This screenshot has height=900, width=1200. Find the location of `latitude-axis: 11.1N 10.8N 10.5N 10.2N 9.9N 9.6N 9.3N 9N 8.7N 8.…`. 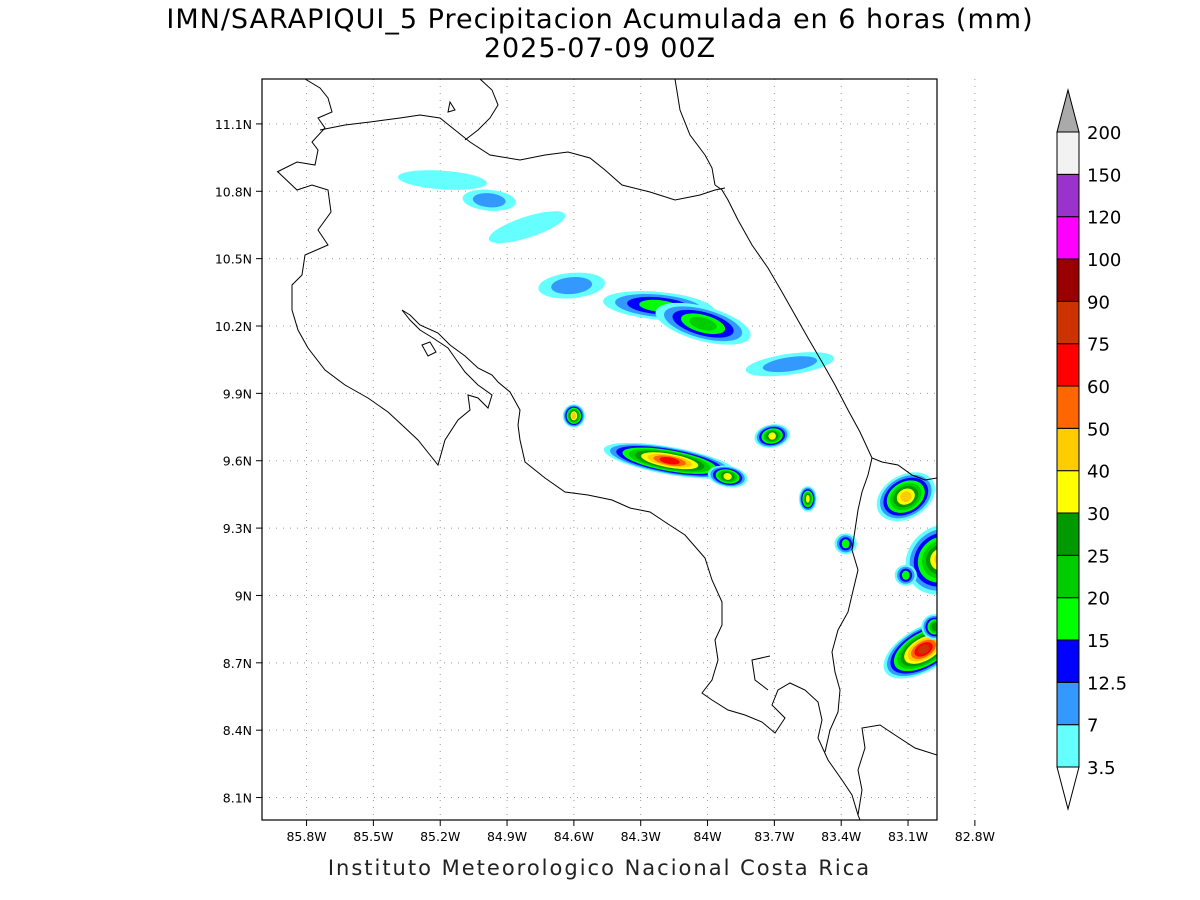

latitude-axis: 11.1N 10.8N 10.5N 10.2N 9.9N 9.6N 9.3N 9N 8.7N 8.… is located at coordinates (238, 461).